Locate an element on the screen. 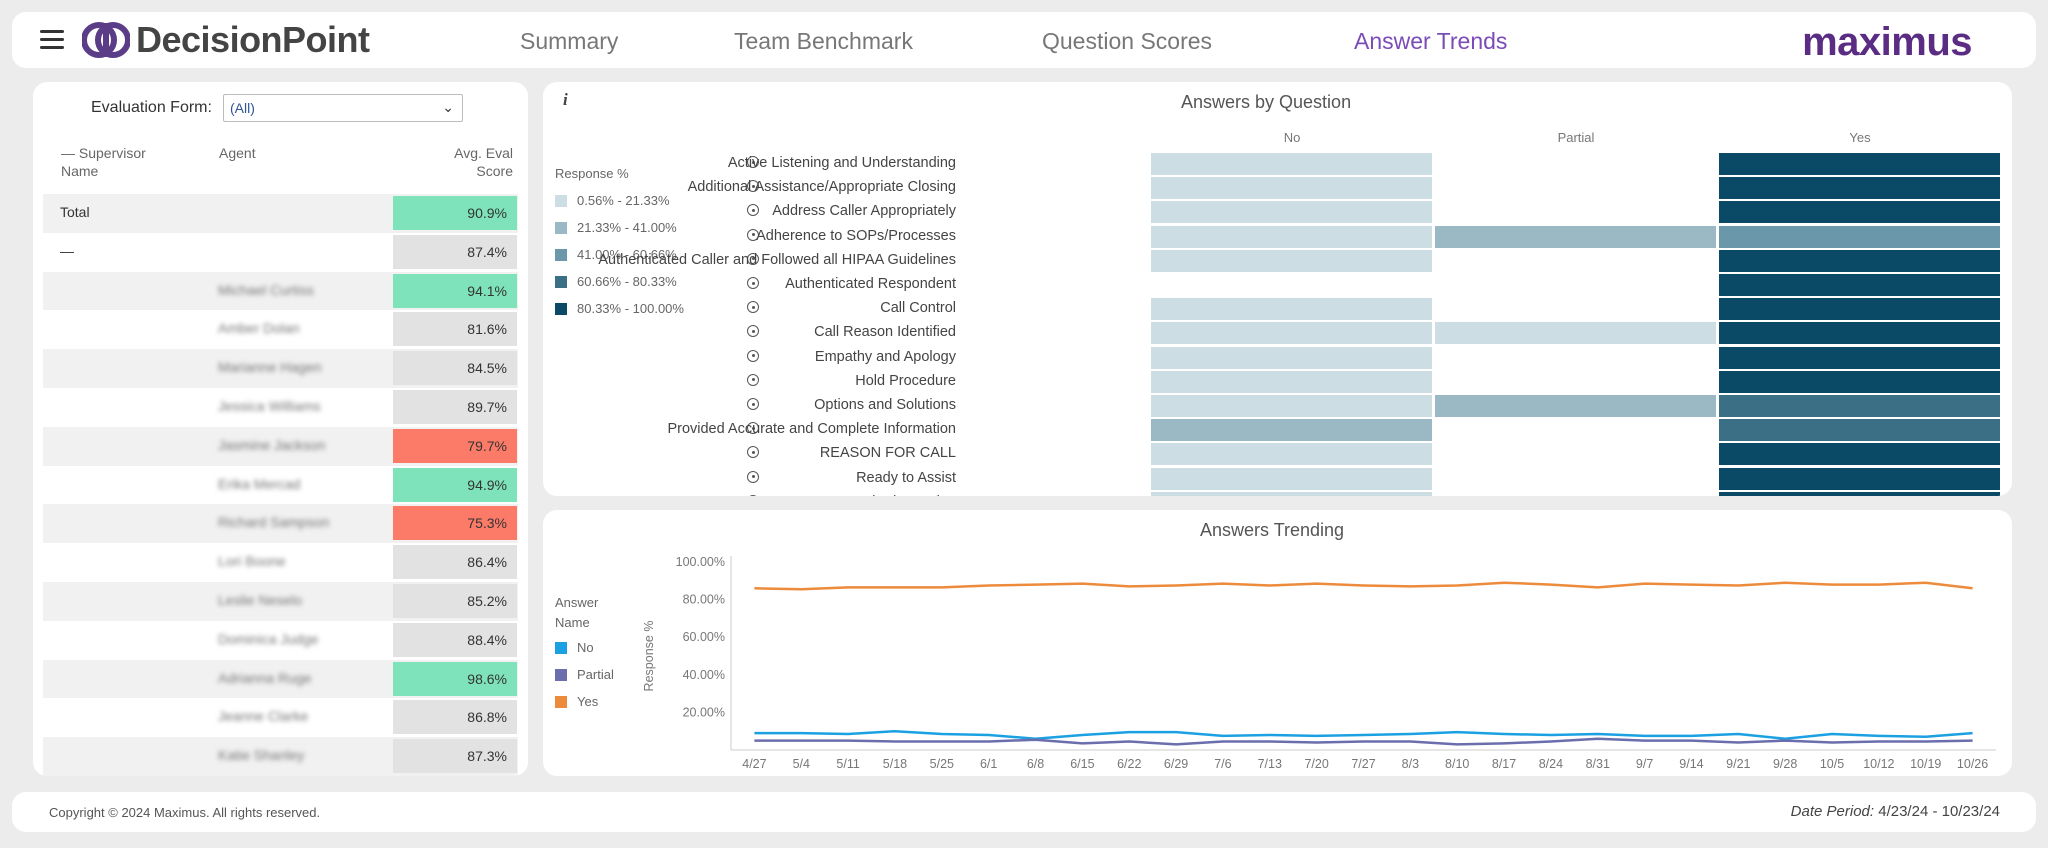 The width and height of the screenshot is (2048, 848). table-row: Katie Shanley 87.3% is located at coordinates (280, 756).